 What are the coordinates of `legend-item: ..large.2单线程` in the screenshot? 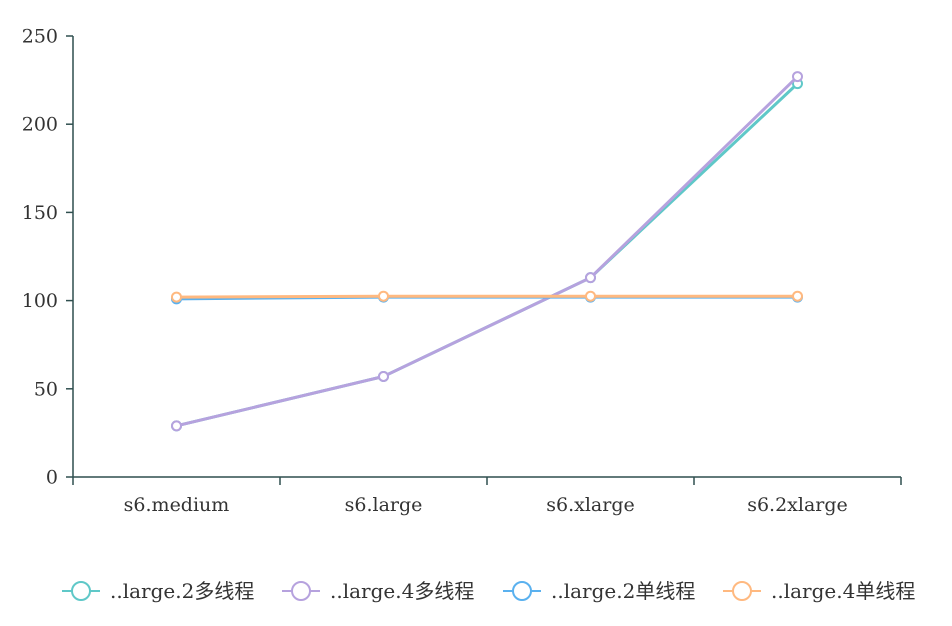 It's located at (599, 591).